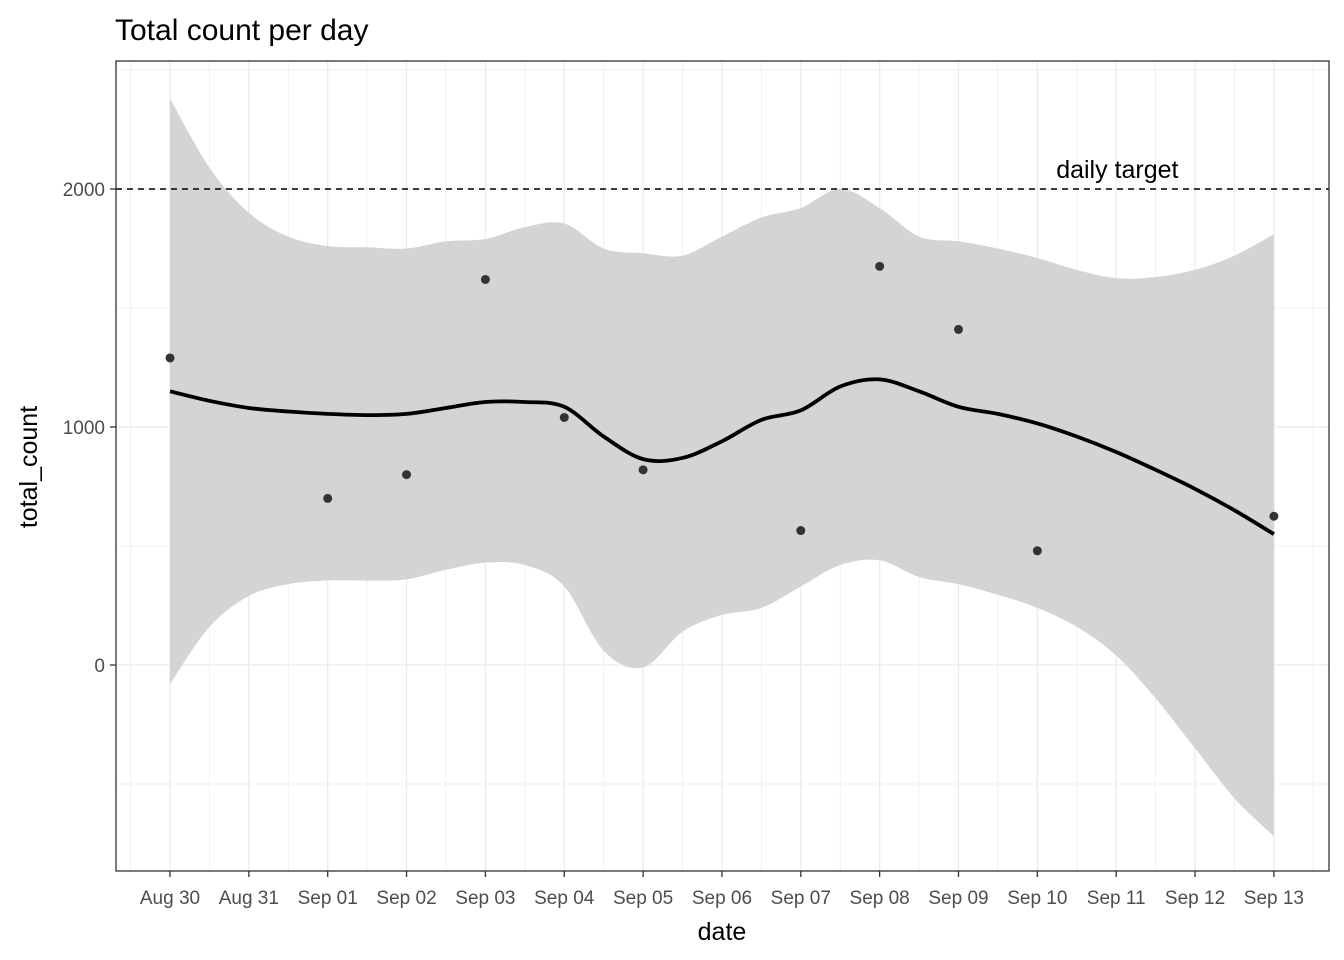 This screenshot has height=960, width=1344. I want to click on x-tick-label: Sep 08, so click(880, 898).